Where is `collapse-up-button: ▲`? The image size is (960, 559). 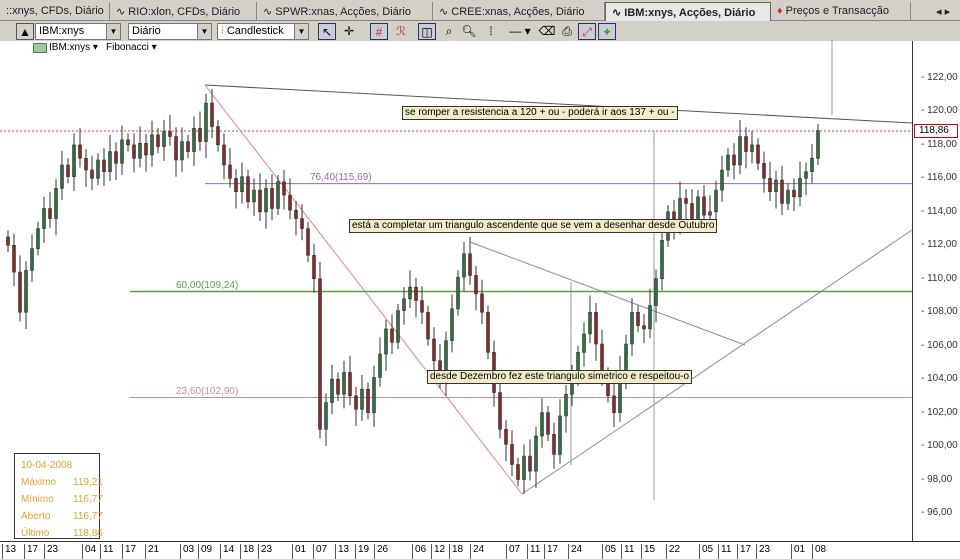
collapse-up-button: ▲ is located at coordinates (25, 31).